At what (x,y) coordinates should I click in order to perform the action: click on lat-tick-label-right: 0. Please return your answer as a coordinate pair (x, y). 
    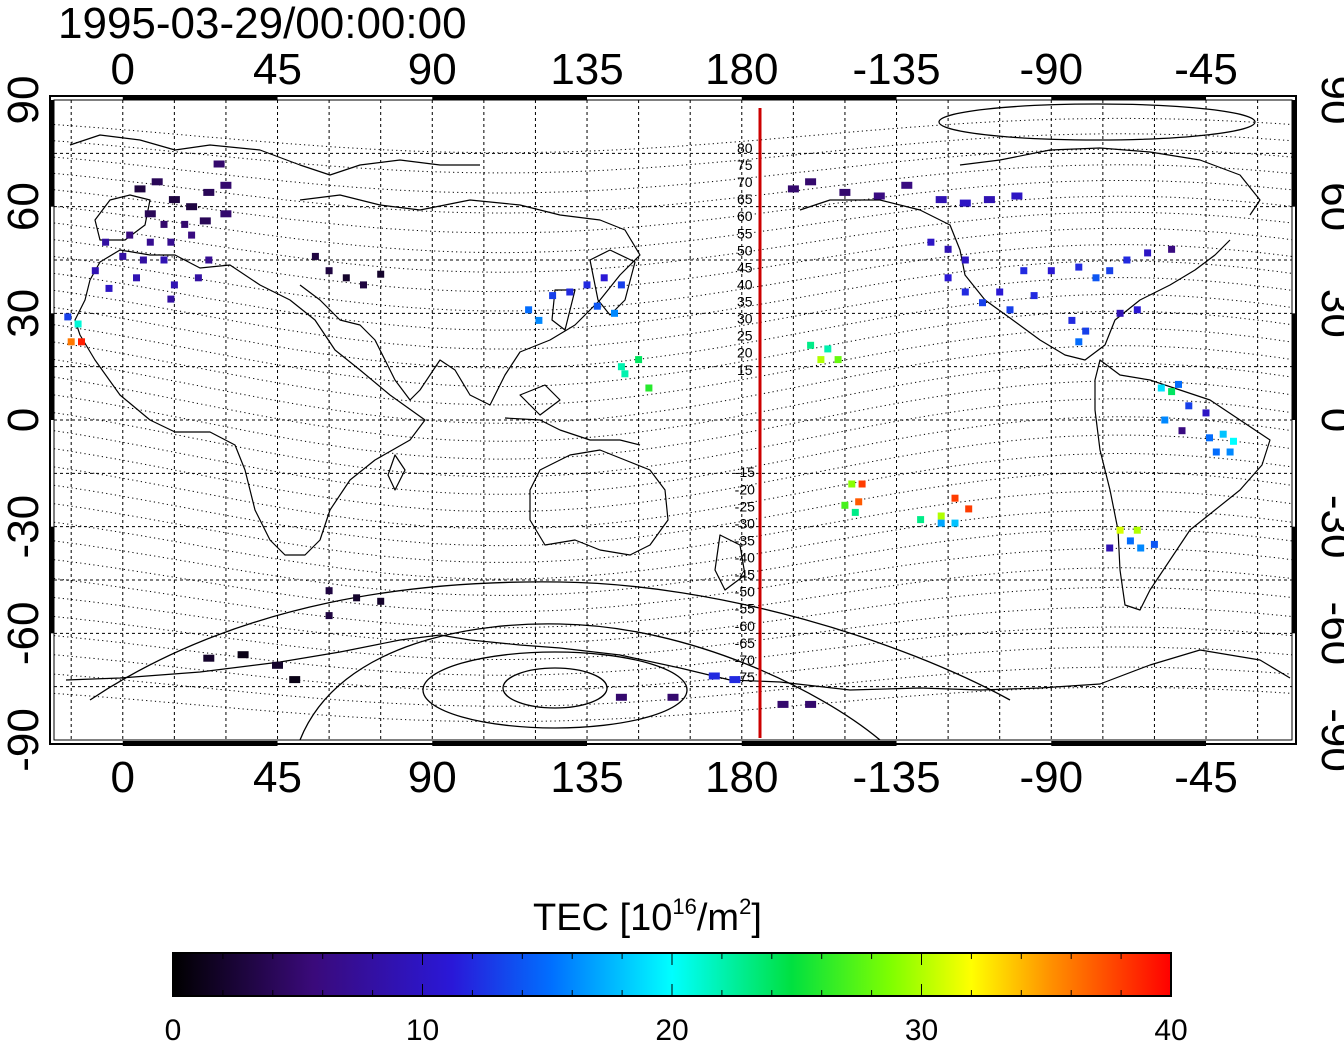
    Looking at the image, I should click on (1328, 420).